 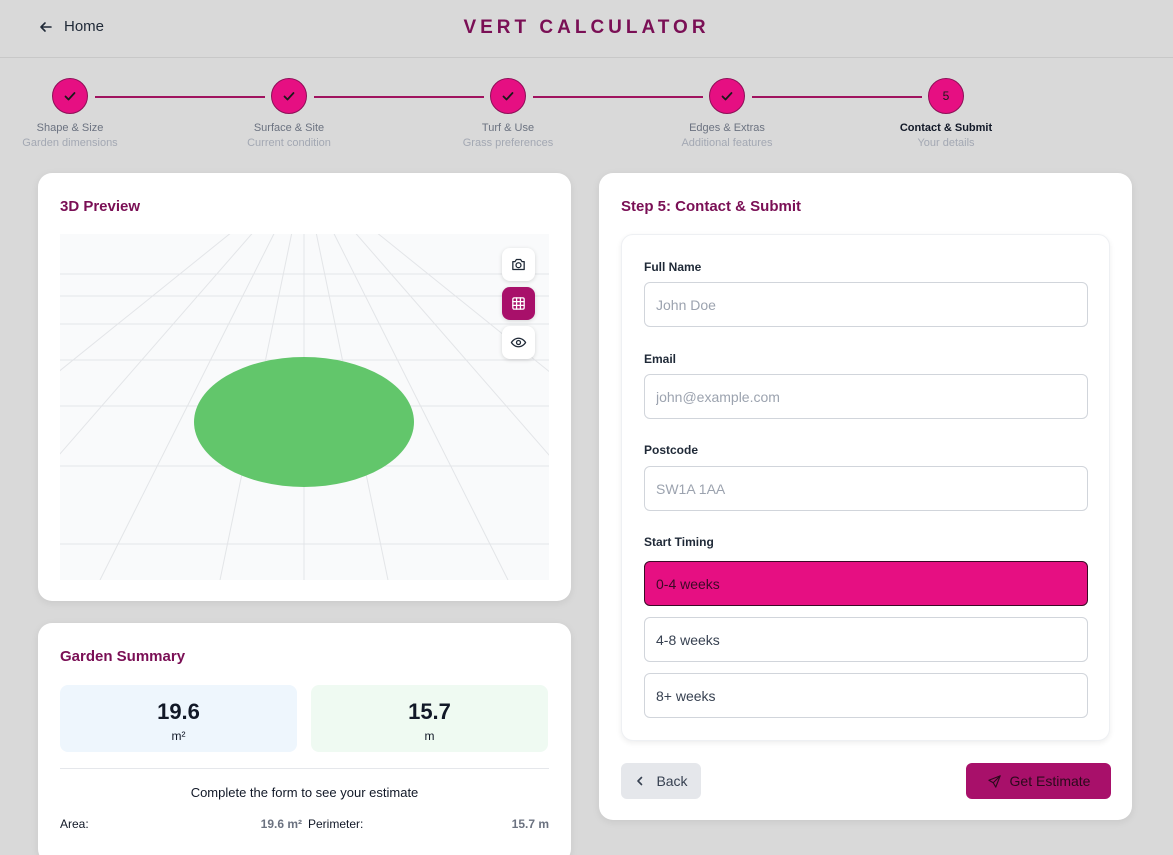 What do you see at coordinates (178, 711) in the screenshot?
I see `area-value: 19.6` at bounding box center [178, 711].